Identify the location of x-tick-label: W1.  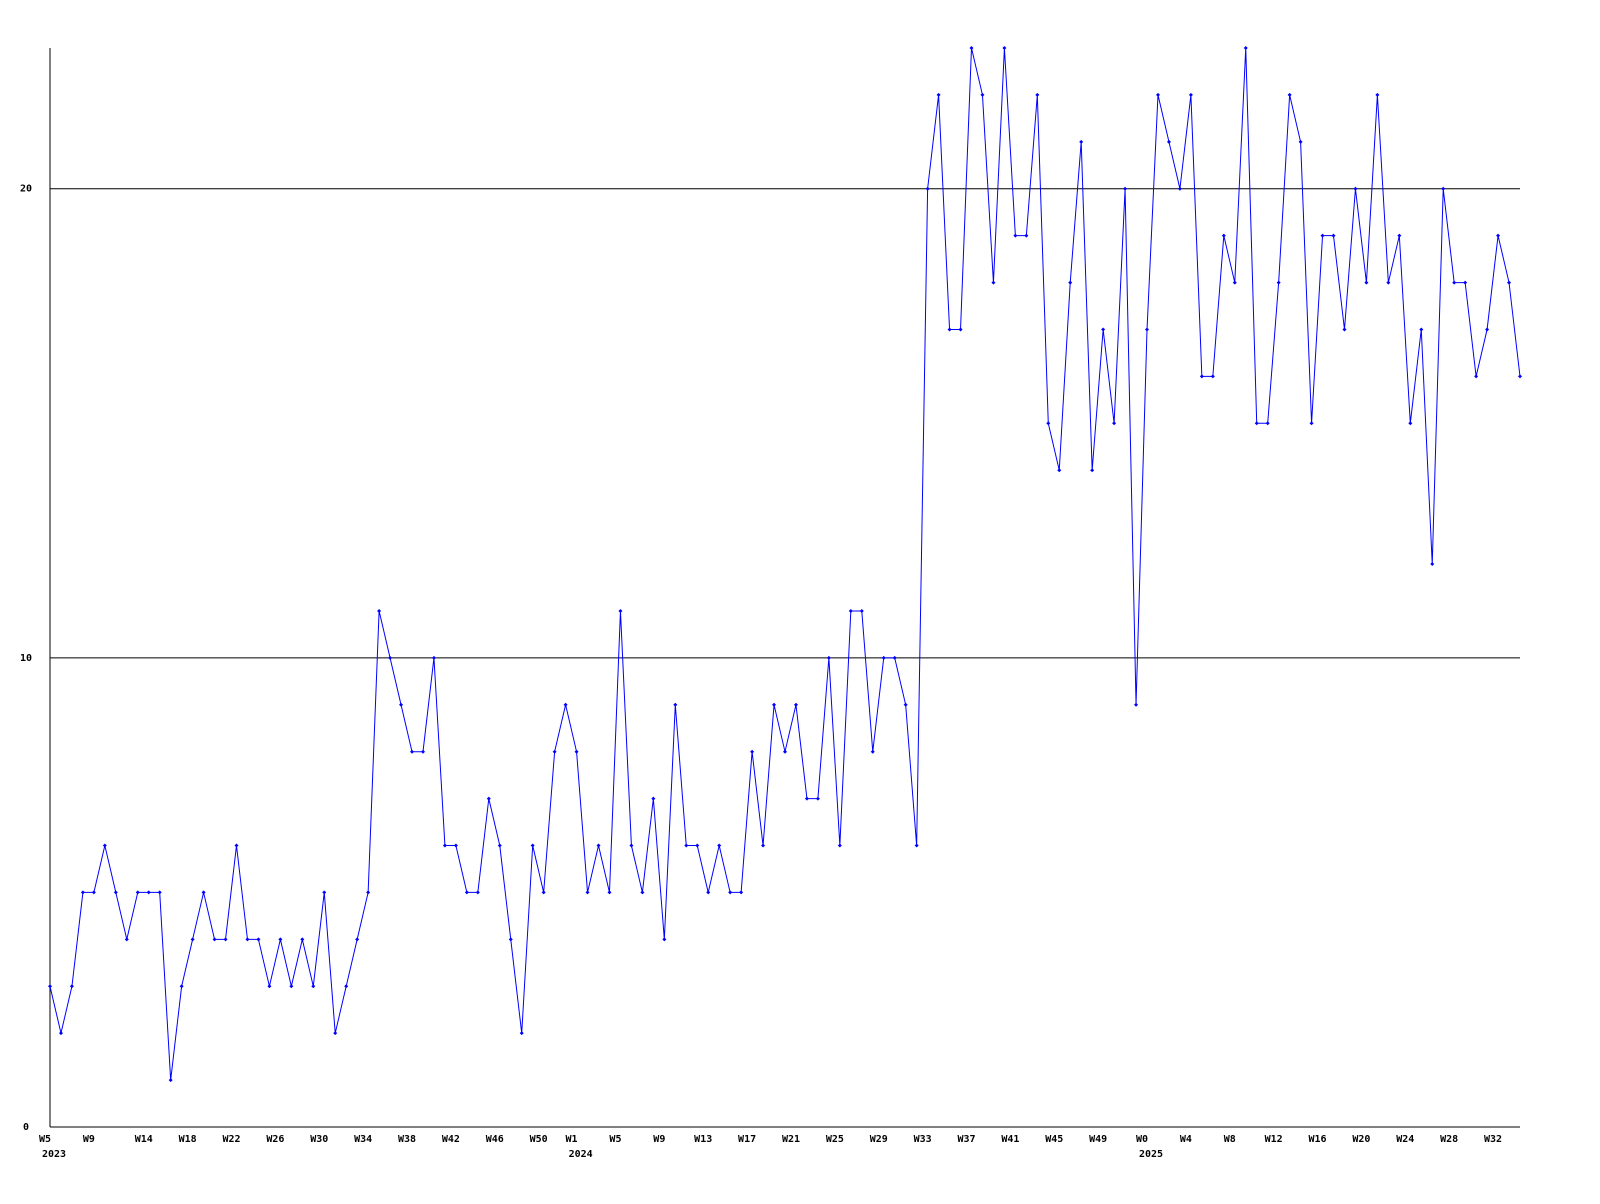
(572, 1139).